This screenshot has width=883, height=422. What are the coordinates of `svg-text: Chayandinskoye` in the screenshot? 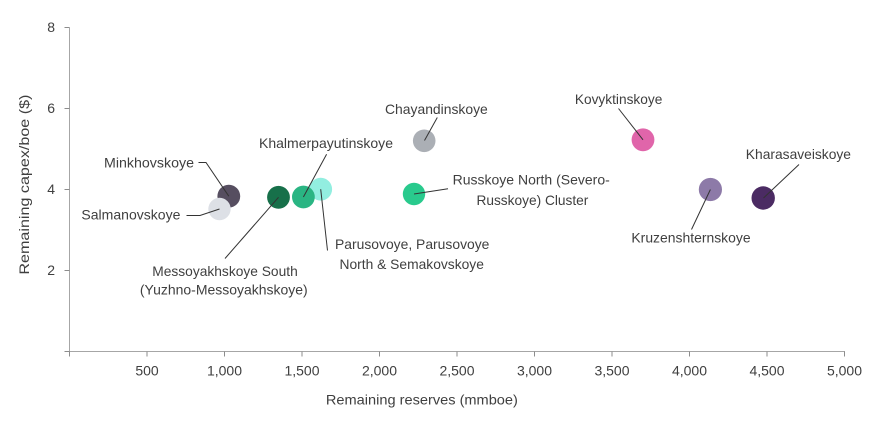 It's located at (436, 109).